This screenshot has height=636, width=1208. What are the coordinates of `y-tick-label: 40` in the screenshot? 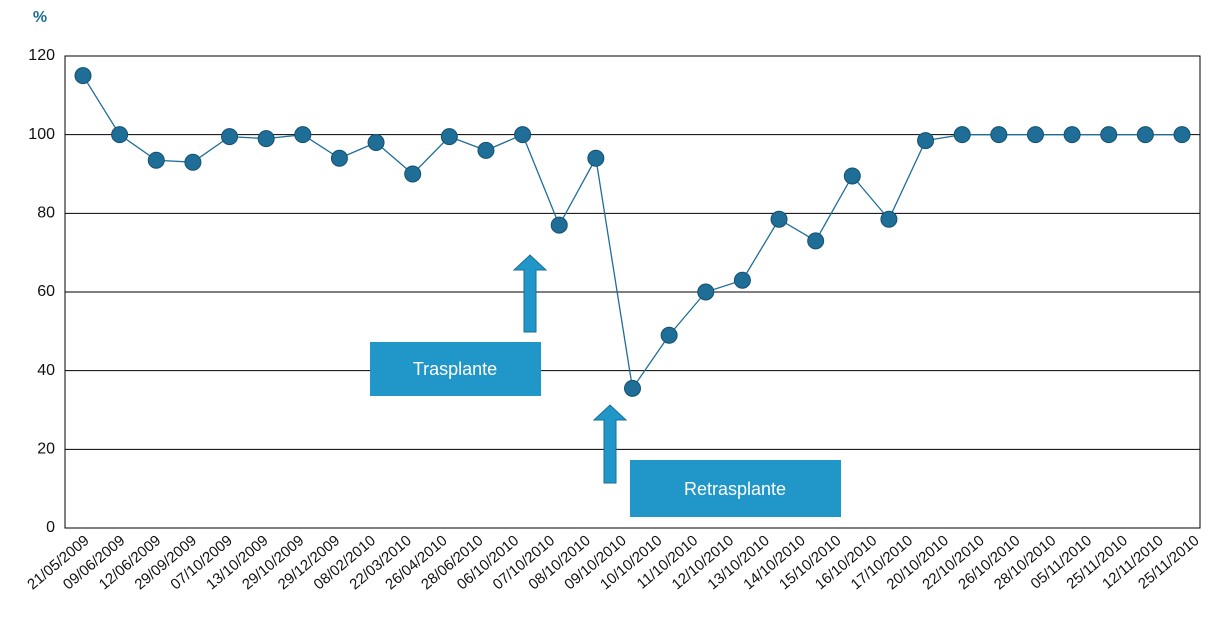 It's located at (46, 370).